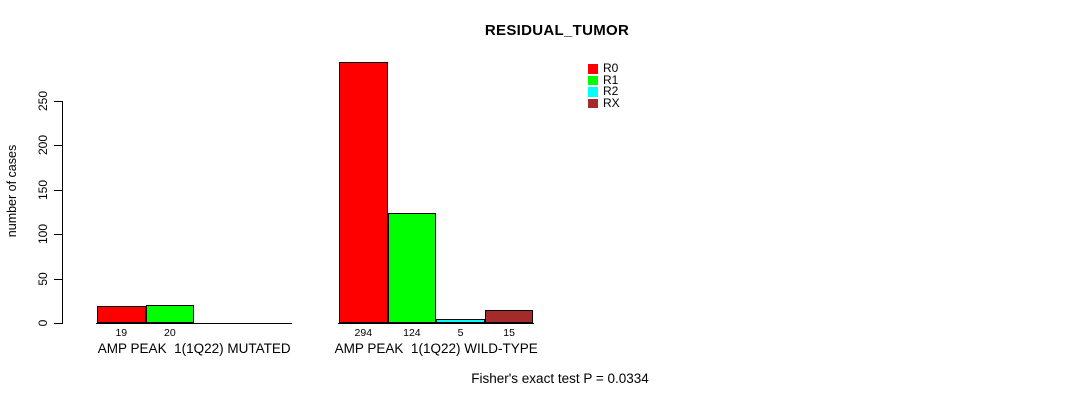 This screenshot has height=400, width=1090. Describe the element at coordinates (170, 333) in the screenshot. I see `bar-value-label: 20` at that location.